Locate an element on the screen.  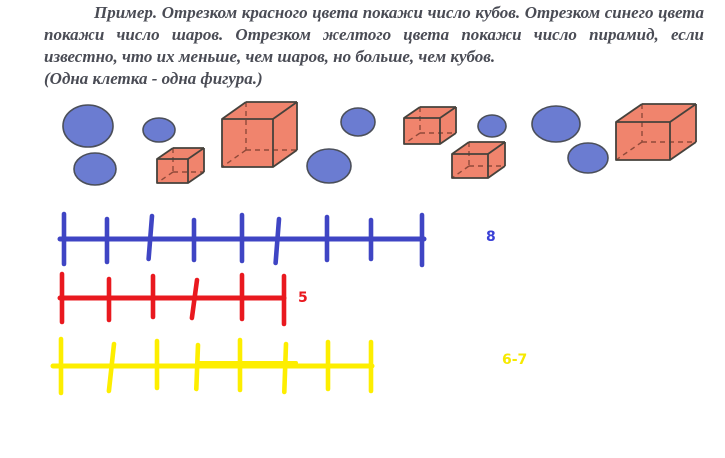
blue-segment is located at coordinates (242, 239).